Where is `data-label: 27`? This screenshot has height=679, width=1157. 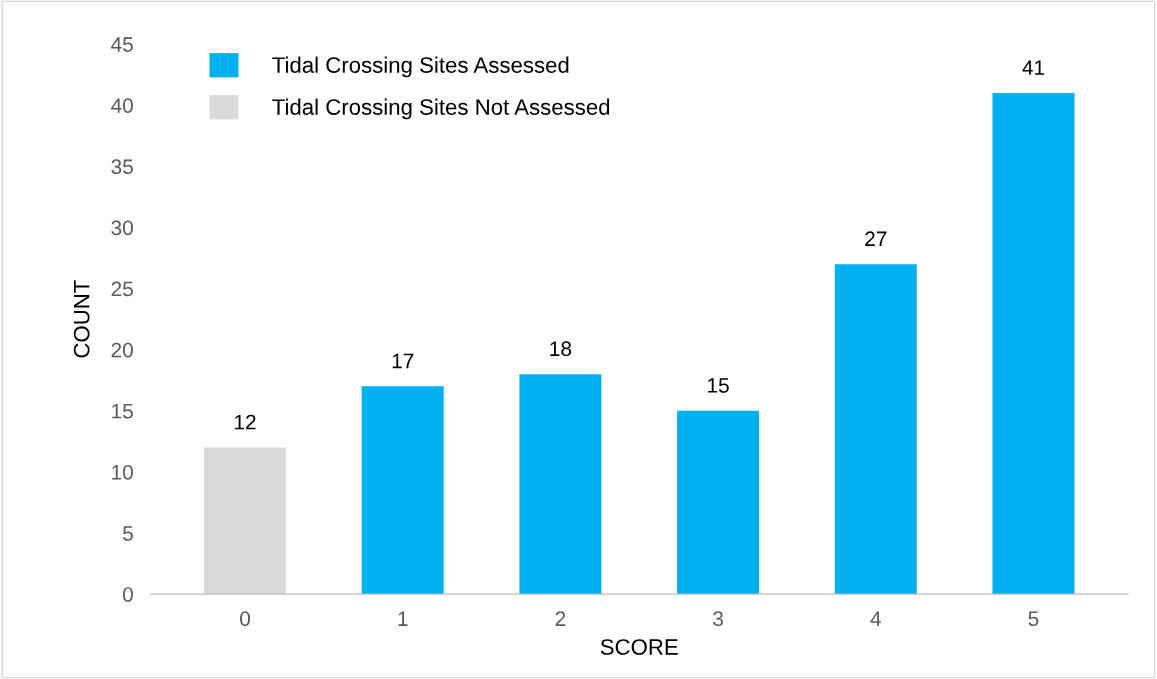
data-label: 27 is located at coordinates (876, 238).